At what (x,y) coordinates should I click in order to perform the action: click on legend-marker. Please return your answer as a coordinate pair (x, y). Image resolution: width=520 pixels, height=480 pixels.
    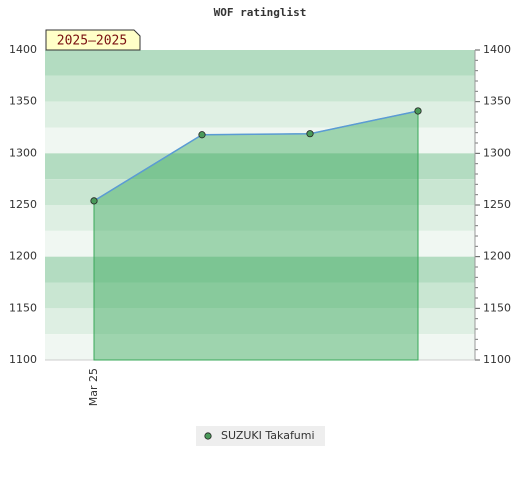
    Looking at the image, I should click on (208, 436).